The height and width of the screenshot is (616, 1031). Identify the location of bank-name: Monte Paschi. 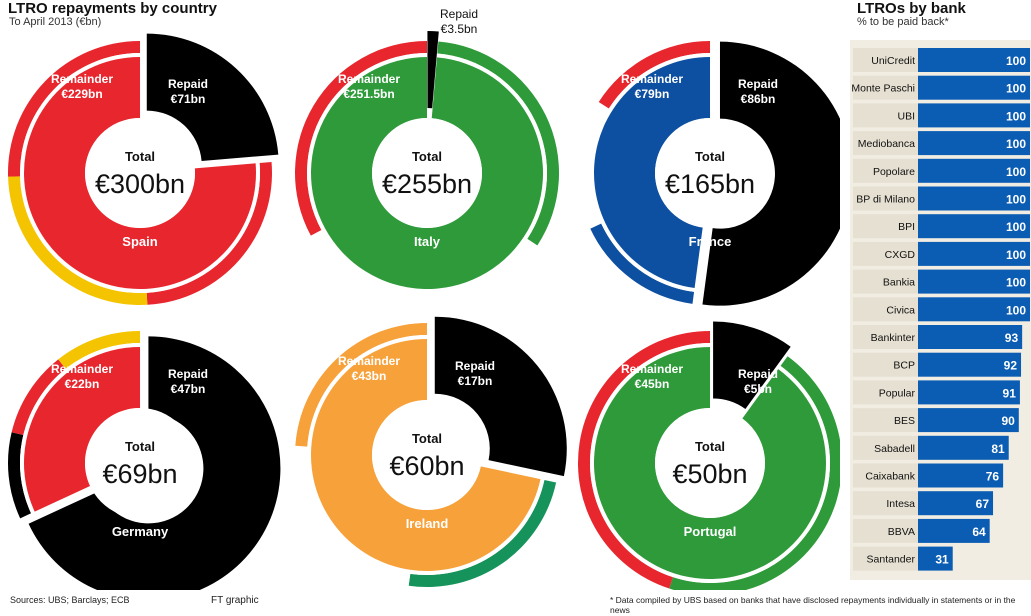
(883, 89).